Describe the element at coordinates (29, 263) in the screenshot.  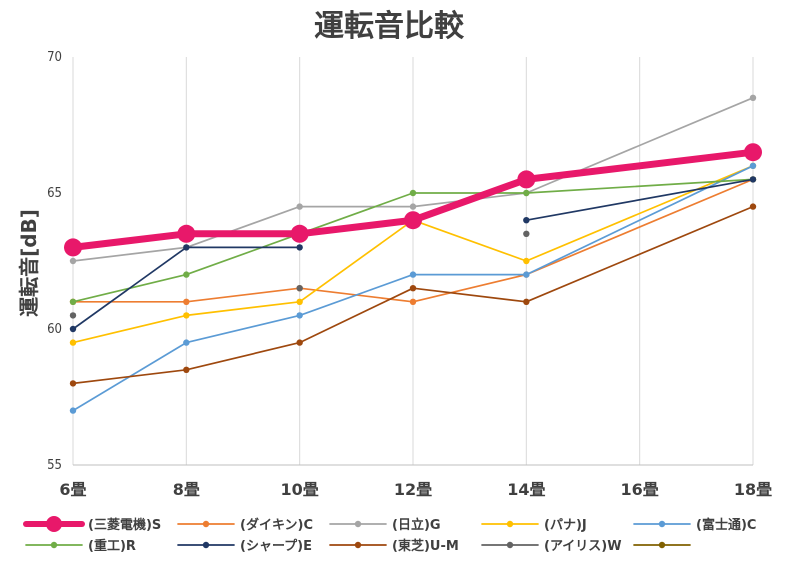
I see `y-axis-label: 運転音[dB]` at that location.